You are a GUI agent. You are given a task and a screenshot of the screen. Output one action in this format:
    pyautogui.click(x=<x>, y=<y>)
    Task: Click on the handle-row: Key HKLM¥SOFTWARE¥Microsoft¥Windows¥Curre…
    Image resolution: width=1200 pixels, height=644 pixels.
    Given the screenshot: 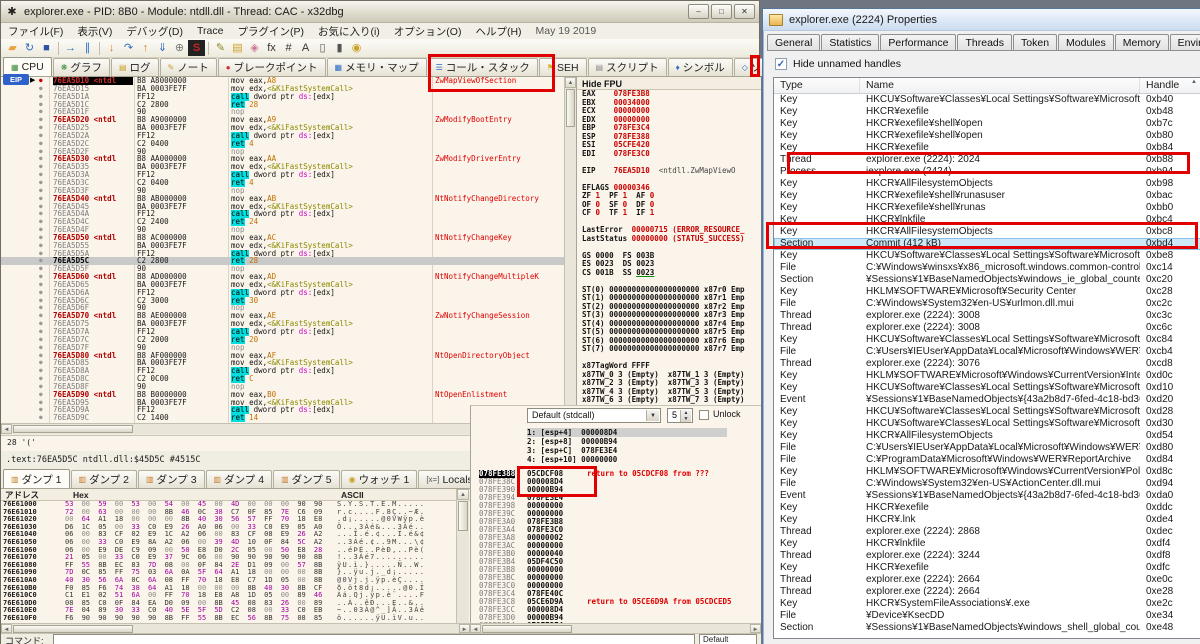 What is the action you would take?
    pyautogui.click(x=976, y=471)
    